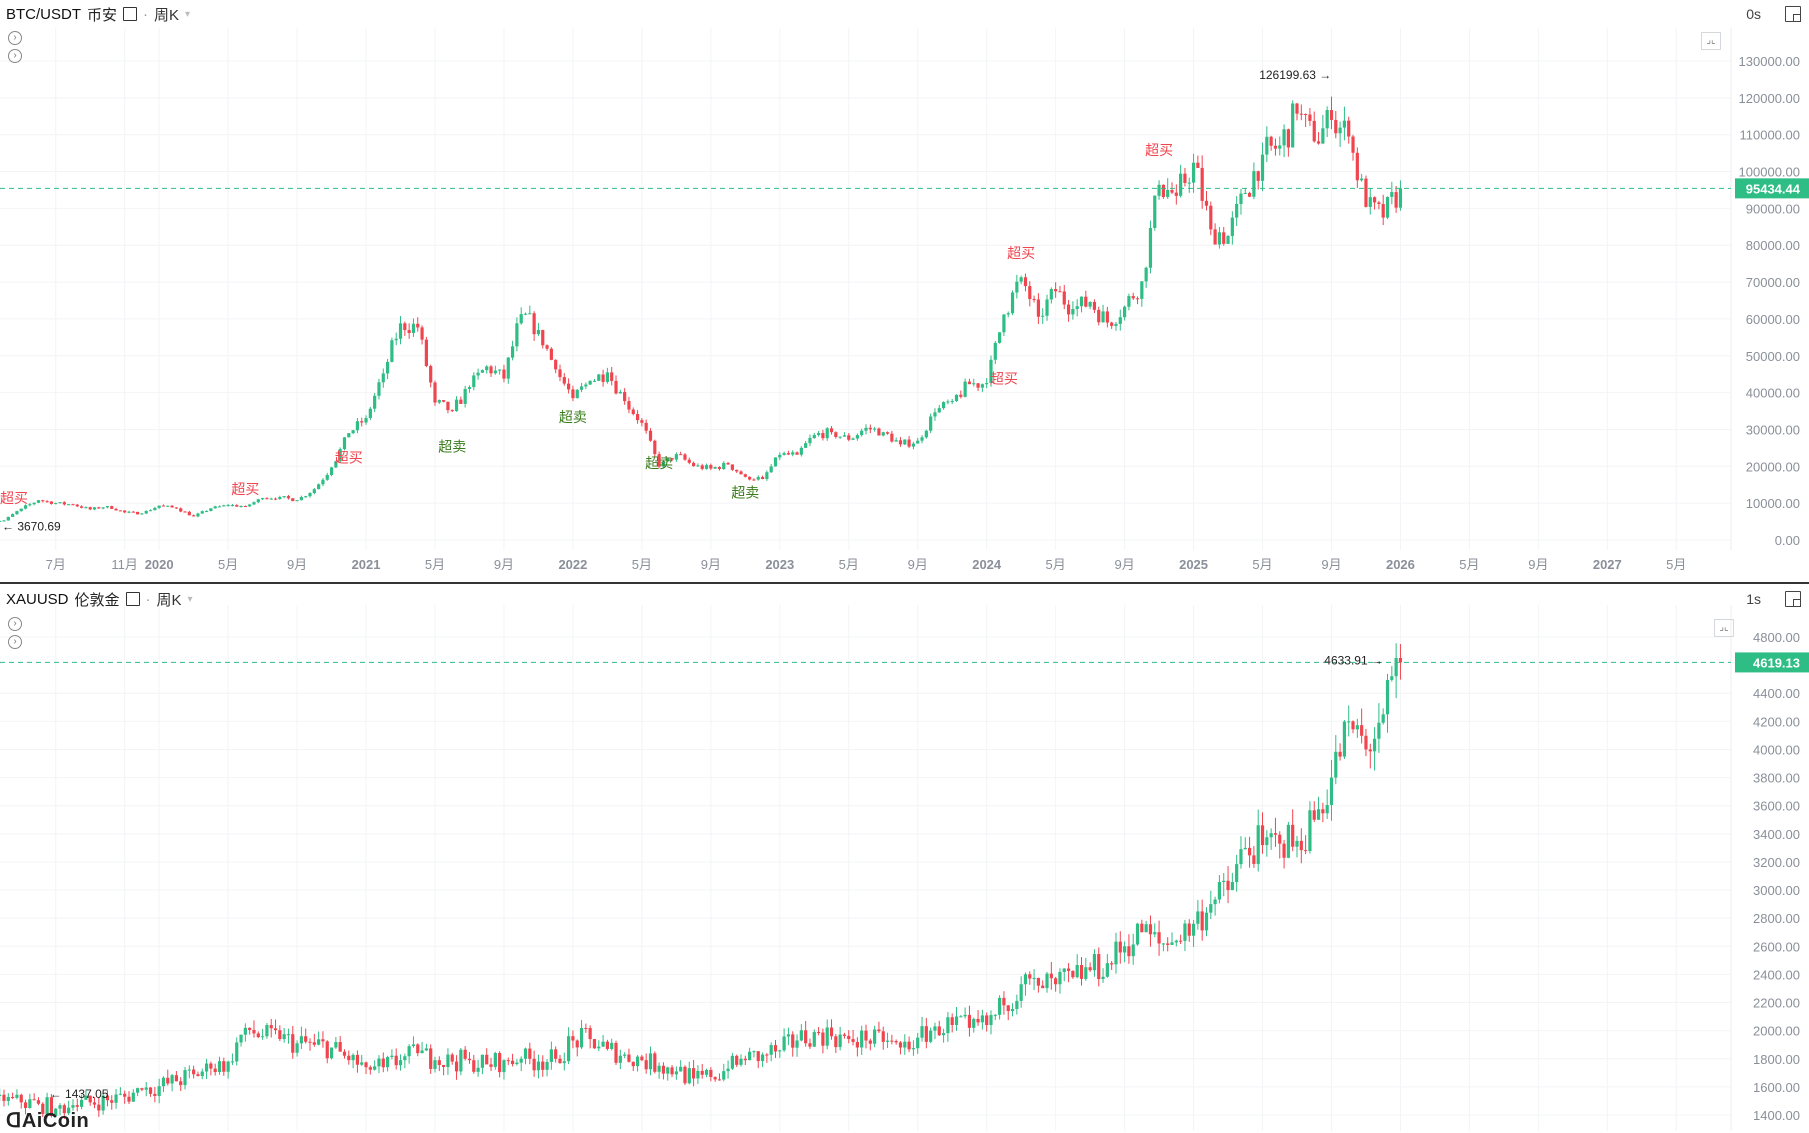  I want to click on symbol-label: BTC/USDT, so click(43, 14).